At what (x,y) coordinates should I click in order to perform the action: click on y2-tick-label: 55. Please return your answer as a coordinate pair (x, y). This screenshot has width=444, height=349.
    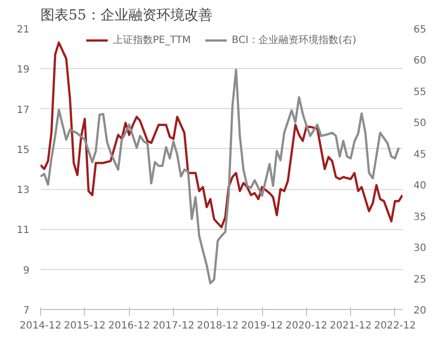
    Looking at the image, I should click on (420, 92).